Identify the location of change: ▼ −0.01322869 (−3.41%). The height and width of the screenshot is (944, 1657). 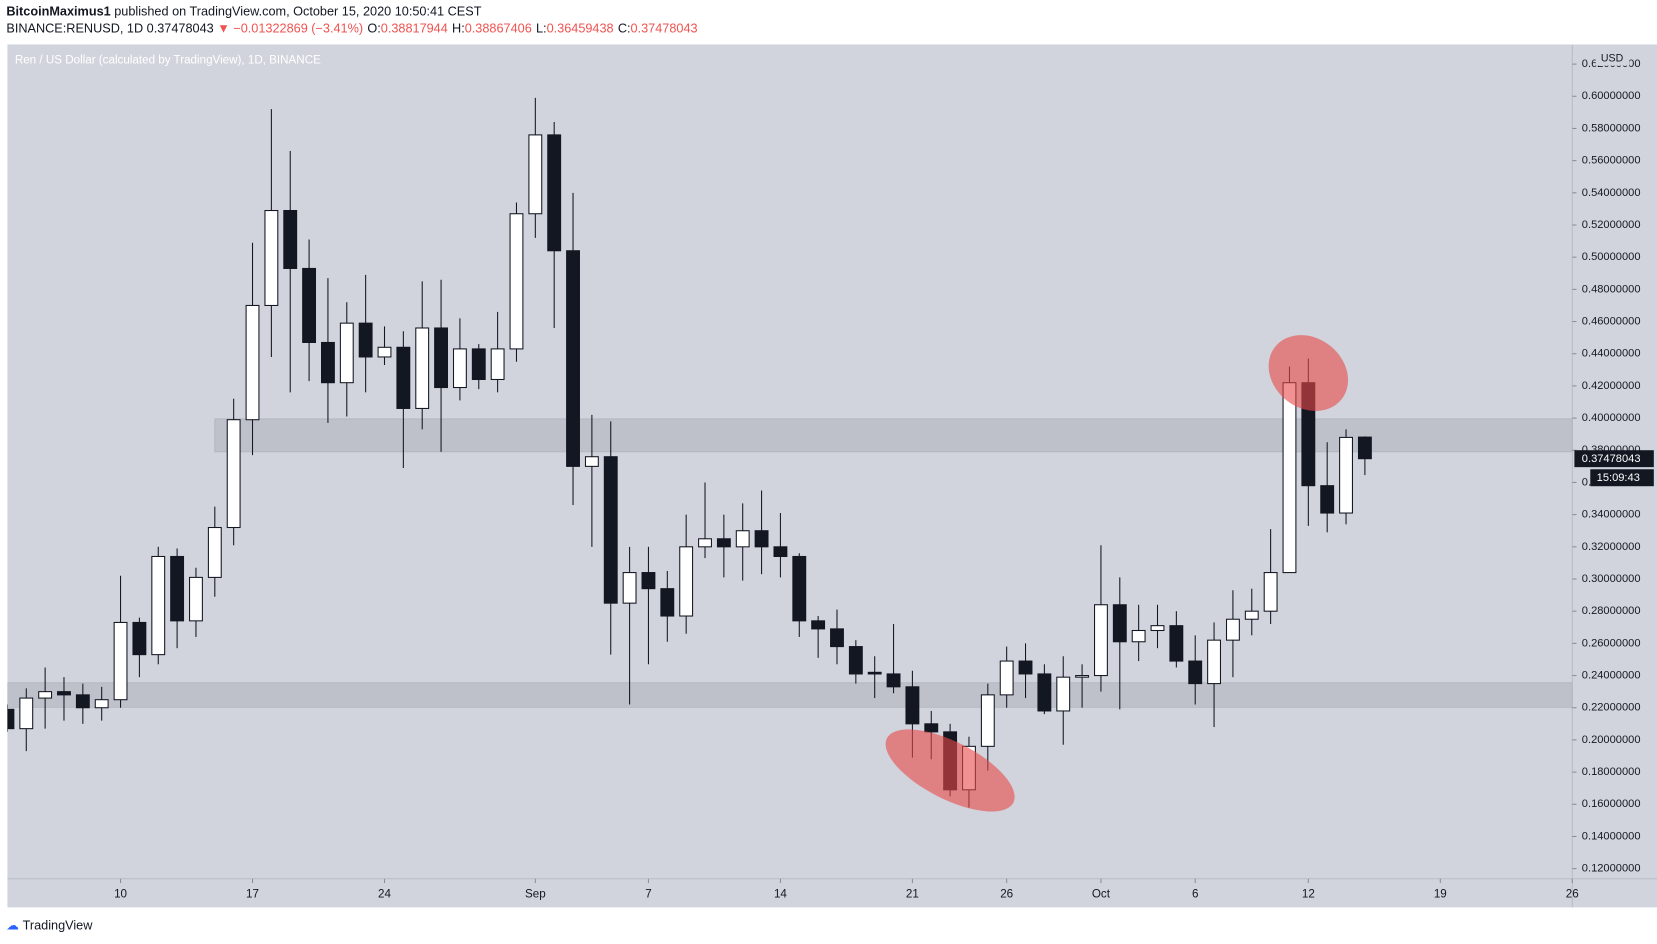
(290, 29).